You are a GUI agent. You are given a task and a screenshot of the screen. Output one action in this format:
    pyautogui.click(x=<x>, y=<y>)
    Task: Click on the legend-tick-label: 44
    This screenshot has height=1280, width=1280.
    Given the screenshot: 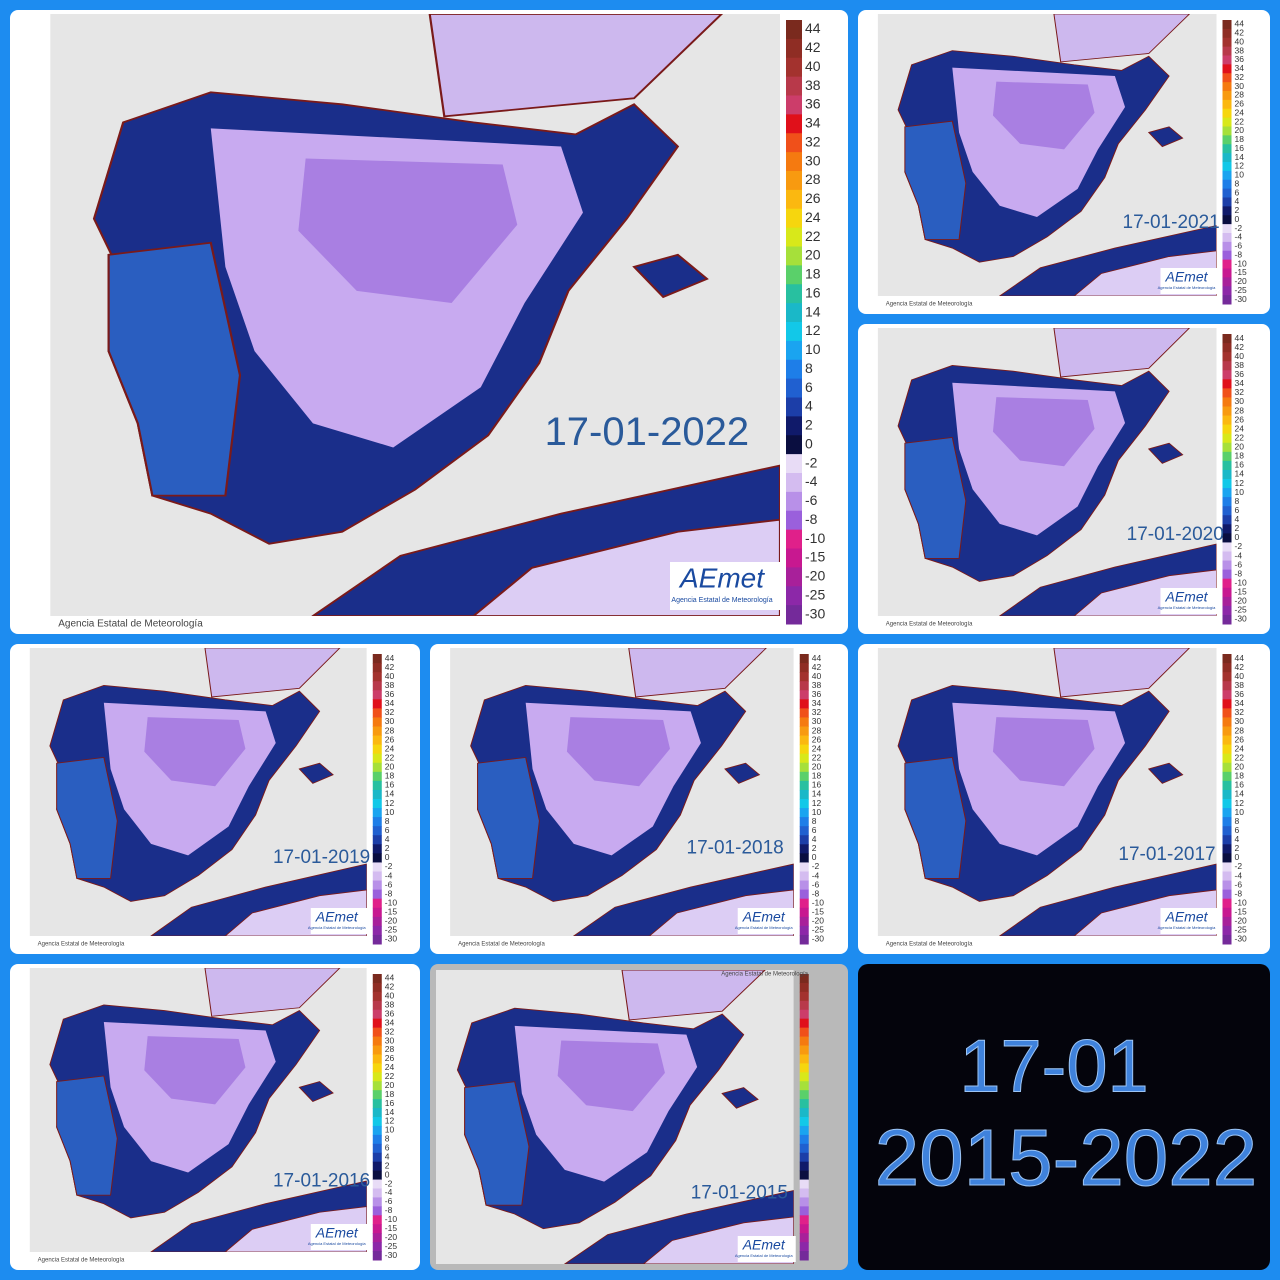 What is the action you would take?
    pyautogui.click(x=1240, y=24)
    